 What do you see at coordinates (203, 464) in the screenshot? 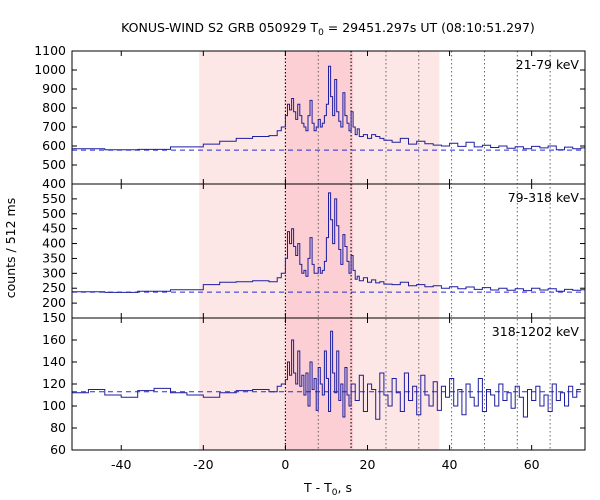
I see `x-tick-label: -20` at bounding box center [203, 464].